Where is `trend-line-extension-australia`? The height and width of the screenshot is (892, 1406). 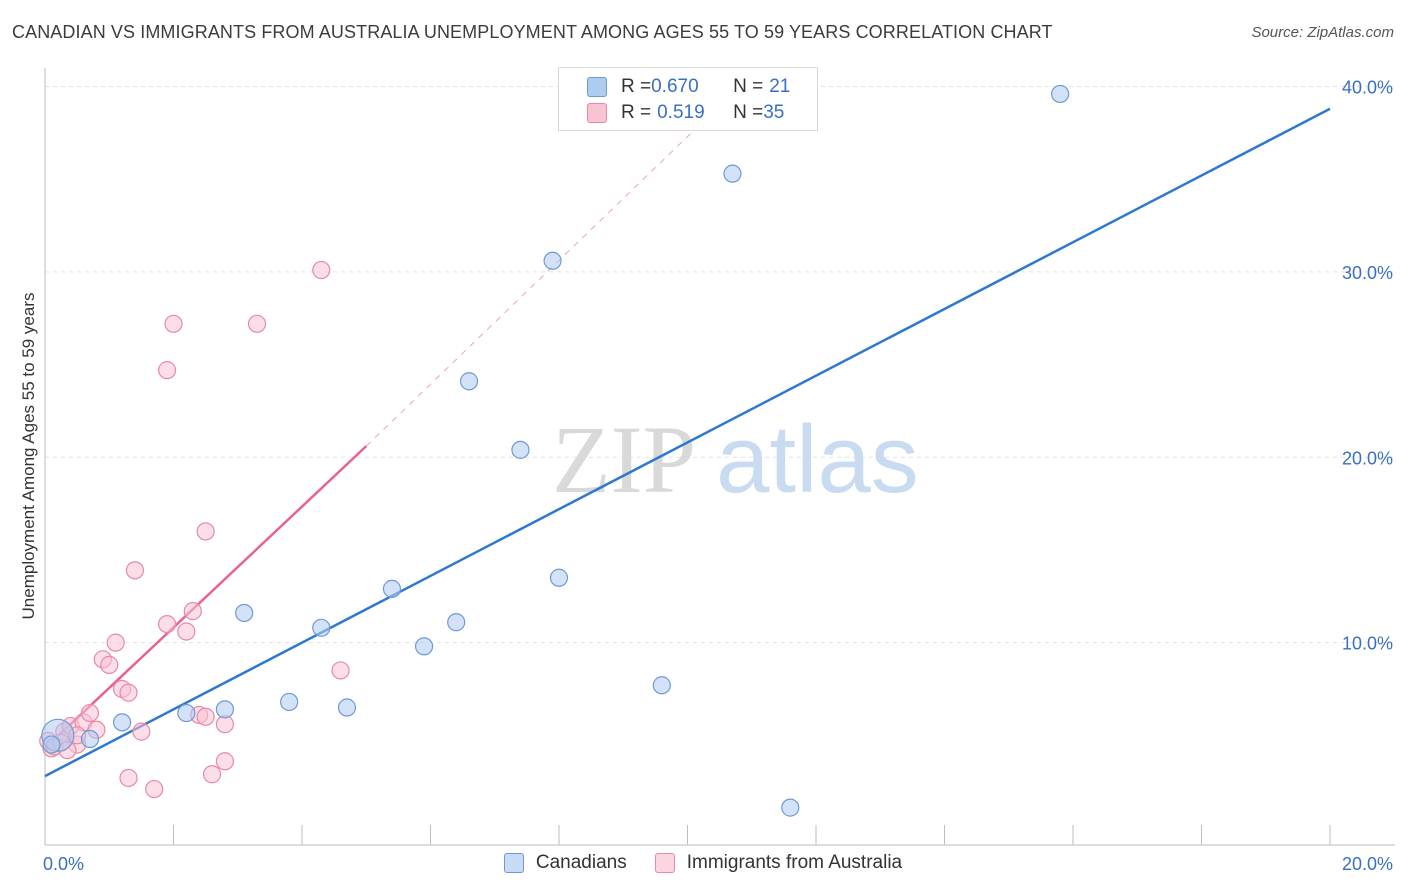
trend-line-extension-australia is located at coordinates (536, 282).